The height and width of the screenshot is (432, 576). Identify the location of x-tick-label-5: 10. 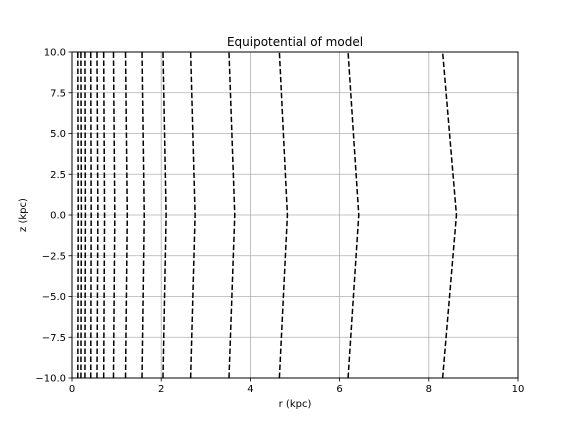
(518, 389).